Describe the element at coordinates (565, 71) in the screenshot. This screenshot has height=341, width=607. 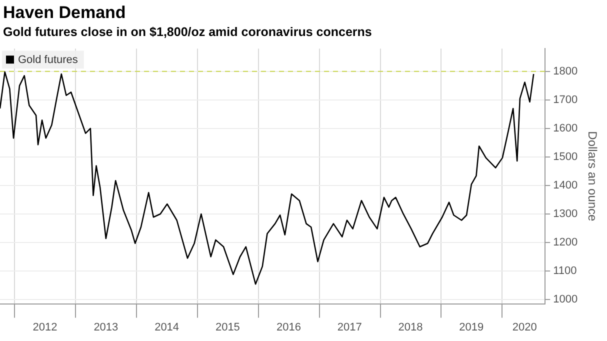
I see `y-tick-label: 1800` at that location.